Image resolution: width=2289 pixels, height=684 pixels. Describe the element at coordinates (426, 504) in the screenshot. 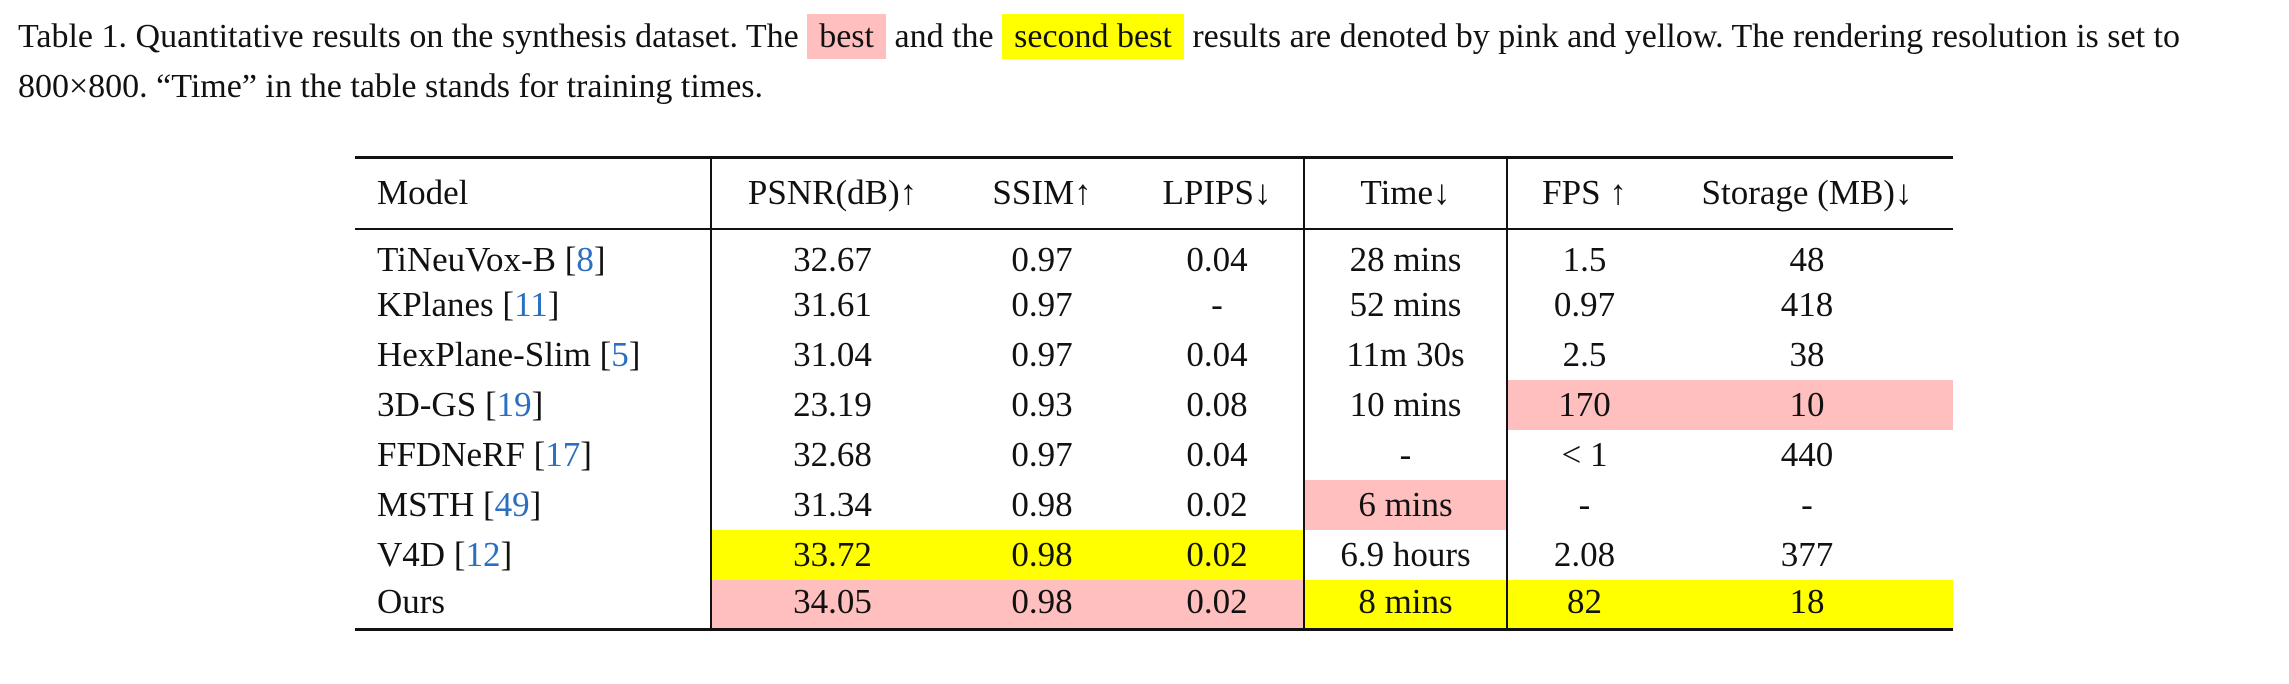

I see `model-name: MSTH` at that location.